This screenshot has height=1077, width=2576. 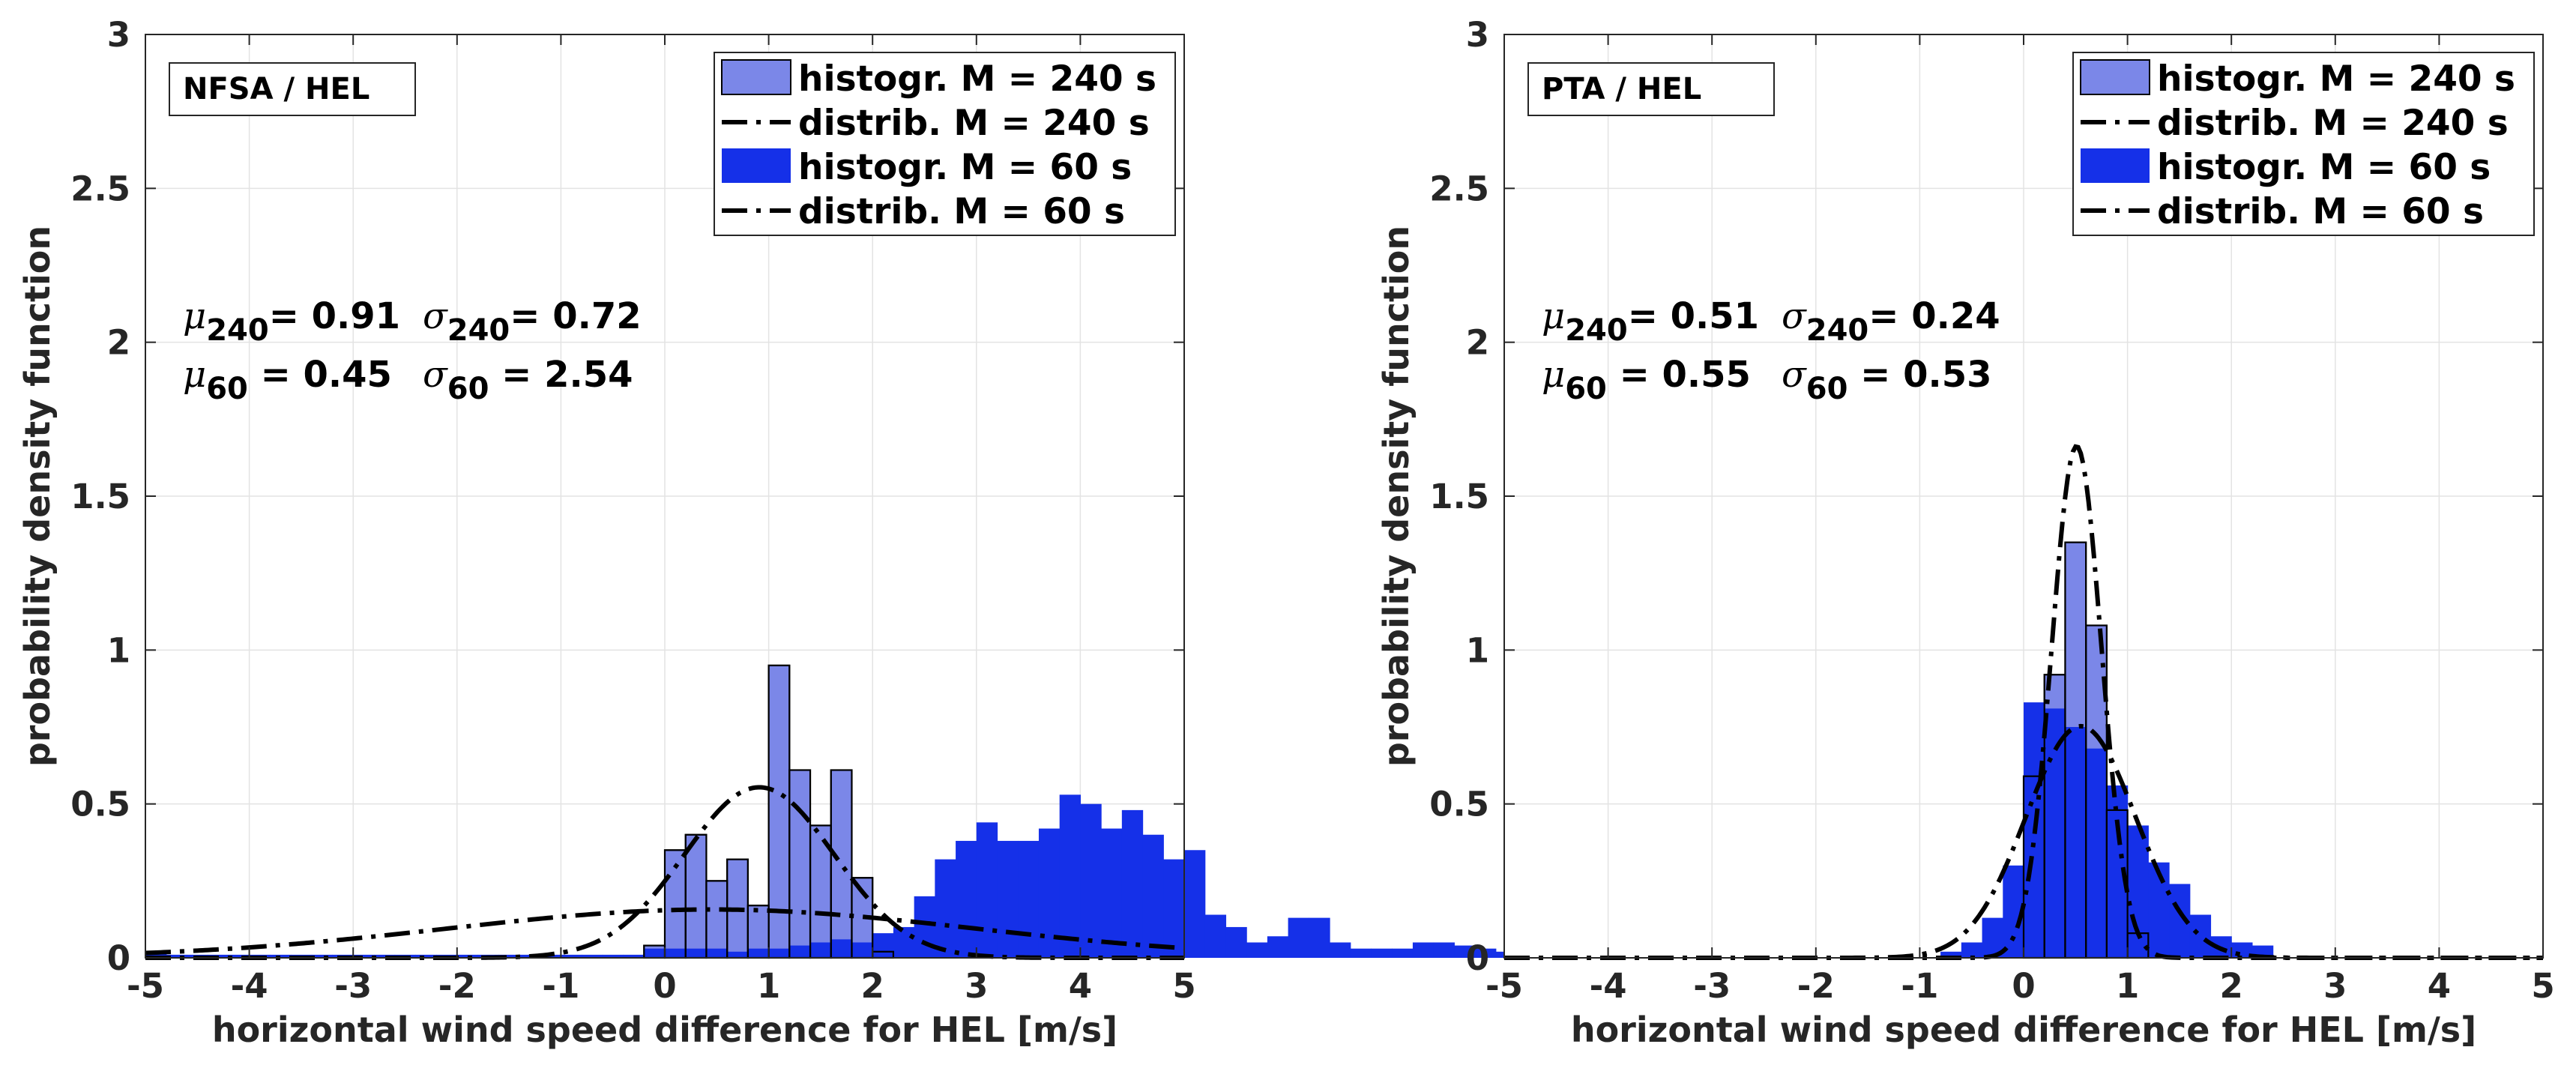 I want to click on panel-tag-label: PTA / HEL, so click(x=1621, y=89).